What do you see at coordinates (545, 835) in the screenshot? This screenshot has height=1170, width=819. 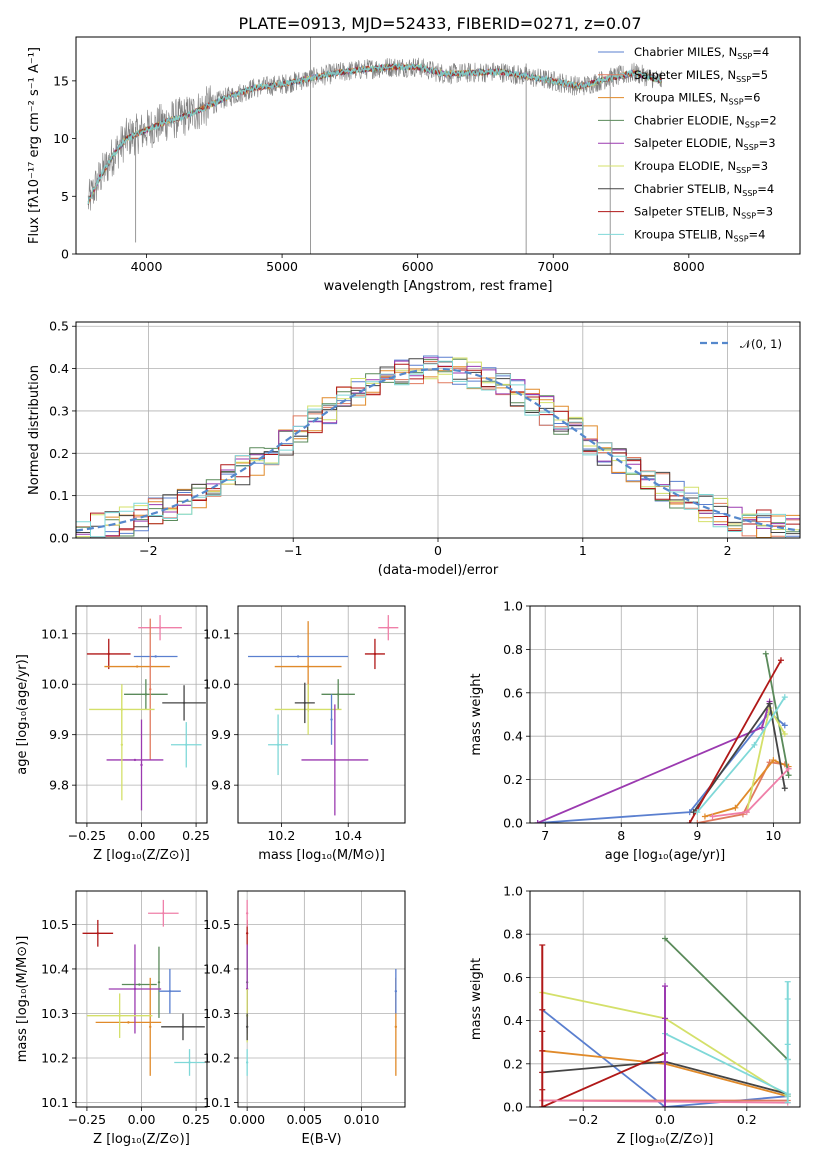 I see `x-tick-label: 7` at bounding box center [545, 835].